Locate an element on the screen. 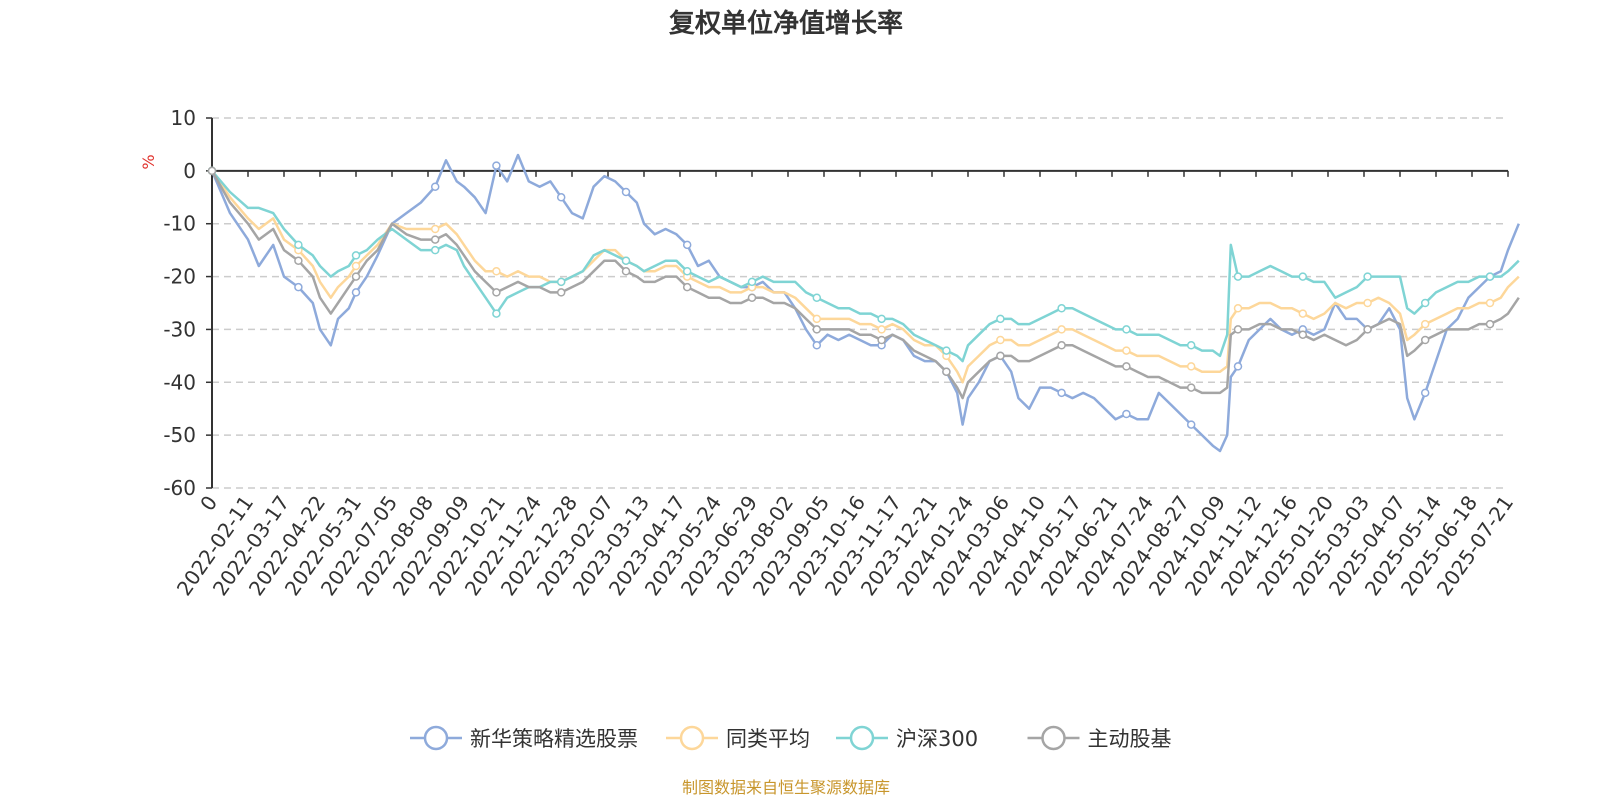 This screenshot has height=800, width=1600. y-tick-label: -60 is located at coordinates (179, 488).